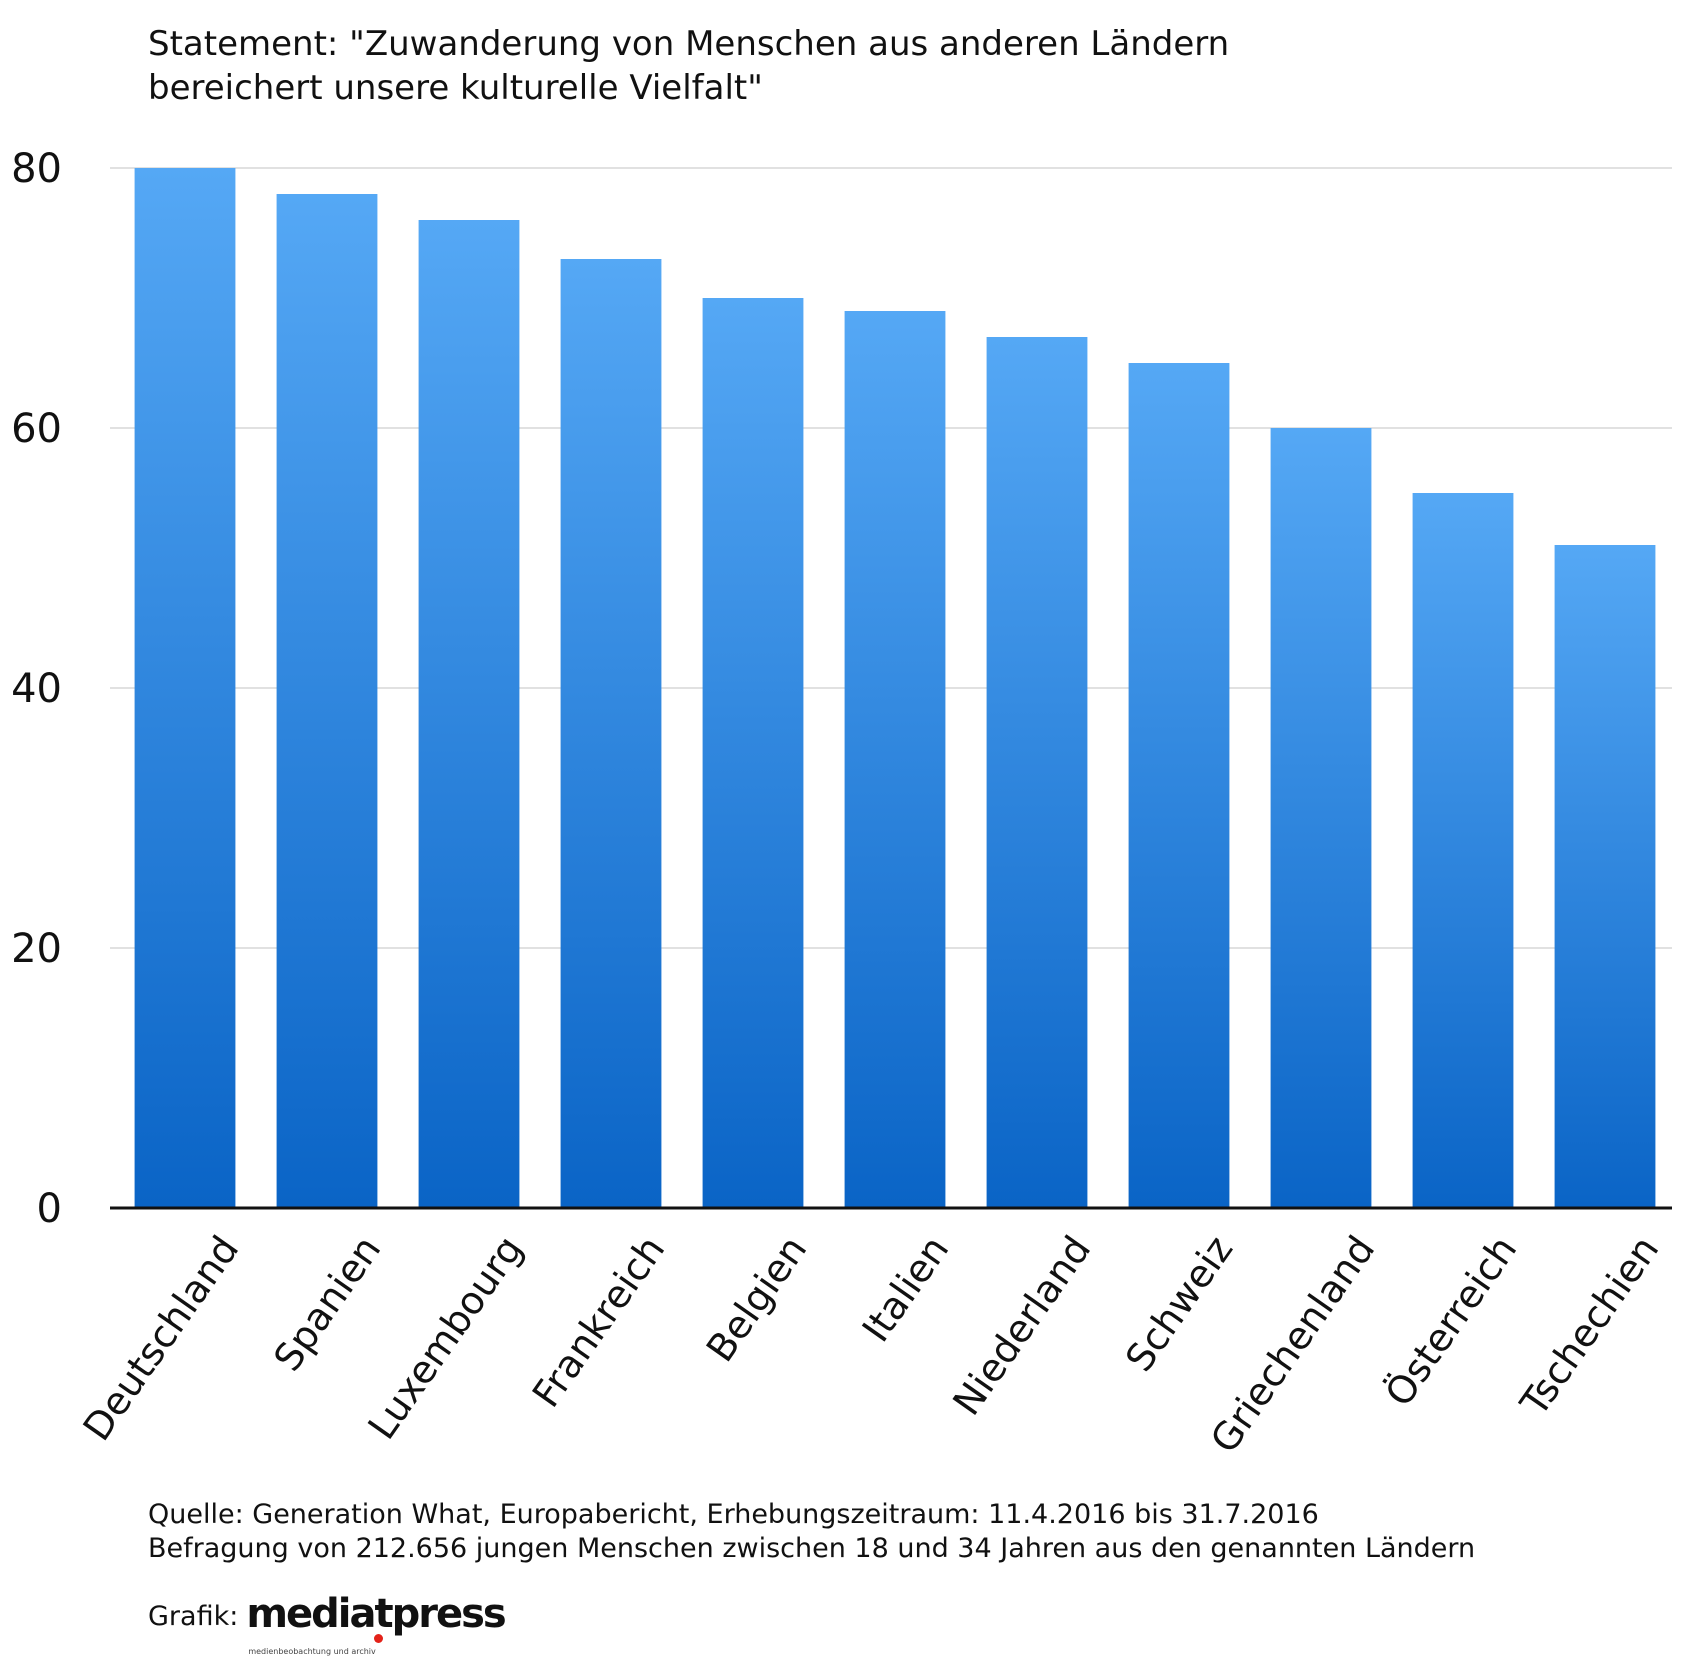  I want to click on y-tick-label: 60, so click(36, 429).